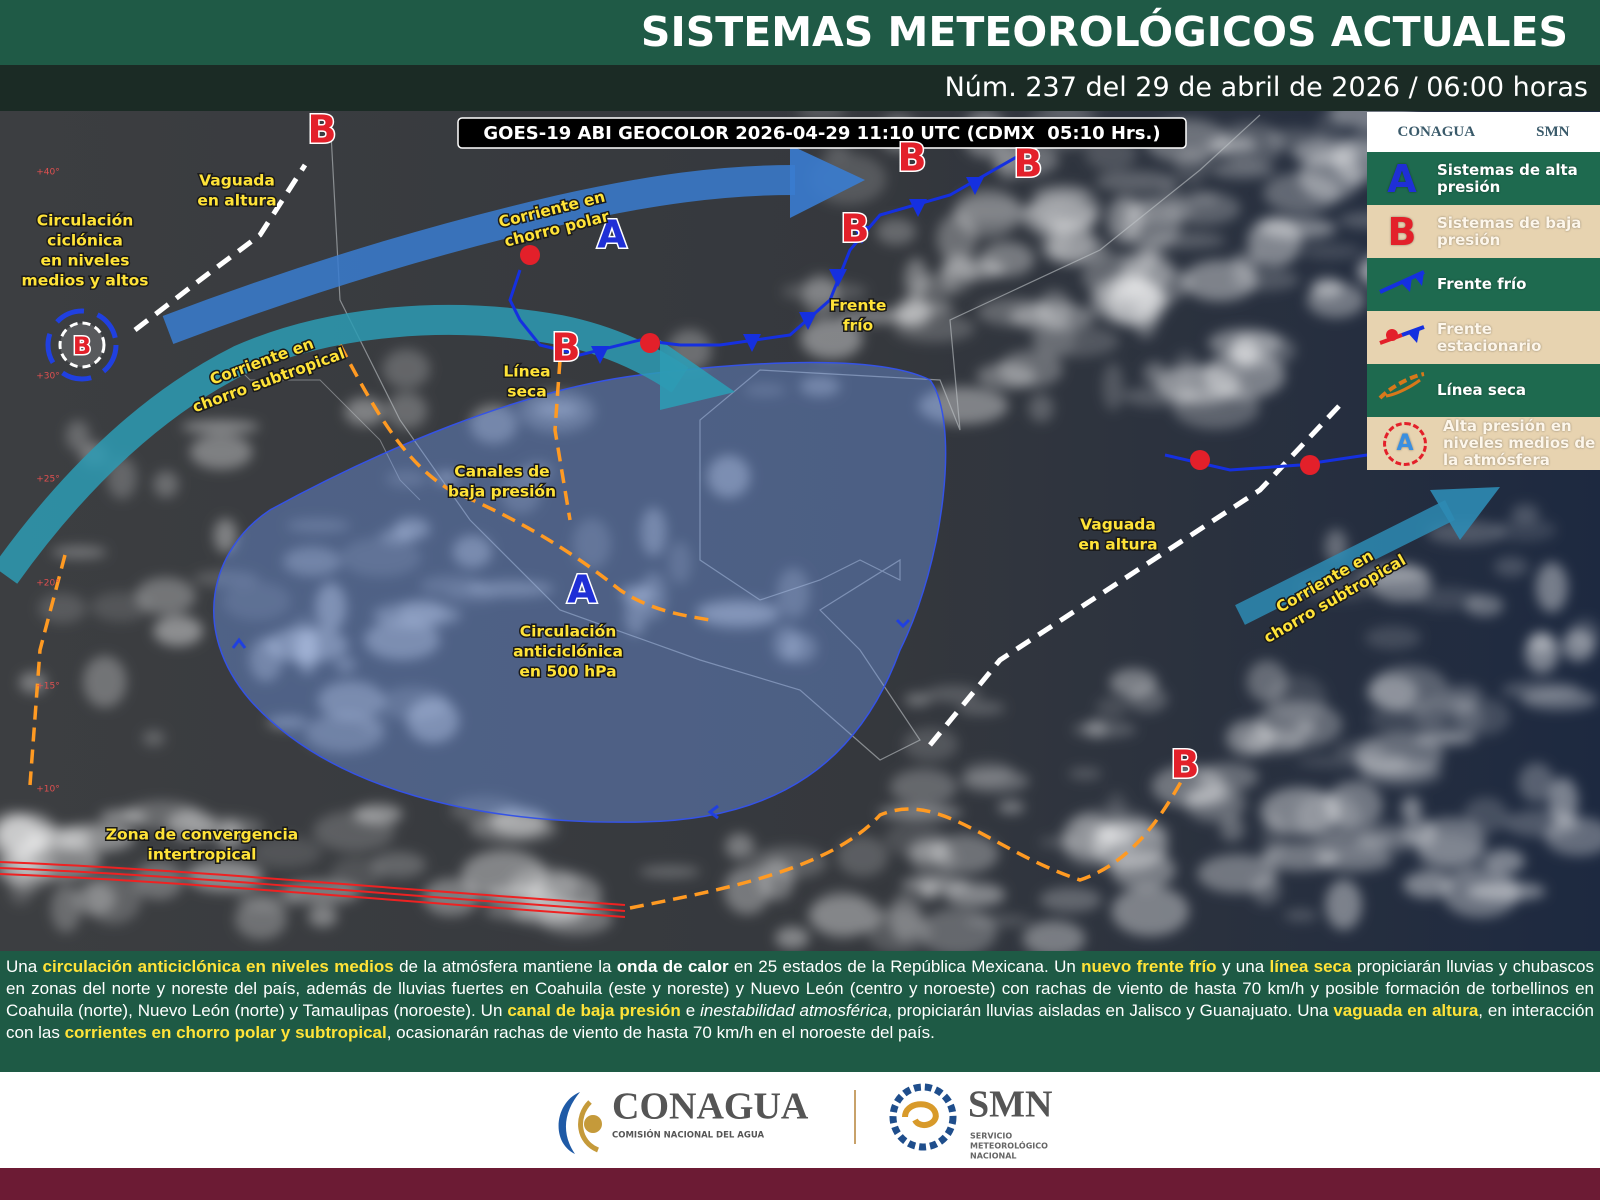  Describe the element at coordinates (1489, 337) in the screenshot. I see `legend-label: Frente estacionario` at that location.